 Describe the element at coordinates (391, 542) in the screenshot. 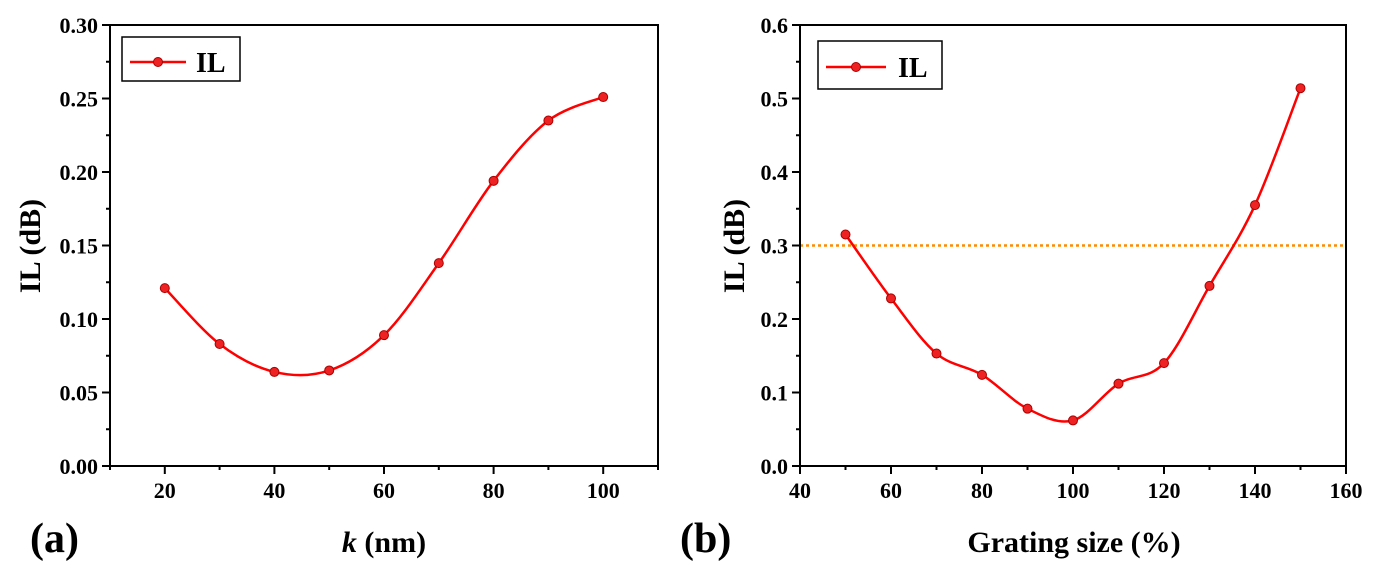

I see `panel-a-x-axis-title-rest: (nm)` at that location.